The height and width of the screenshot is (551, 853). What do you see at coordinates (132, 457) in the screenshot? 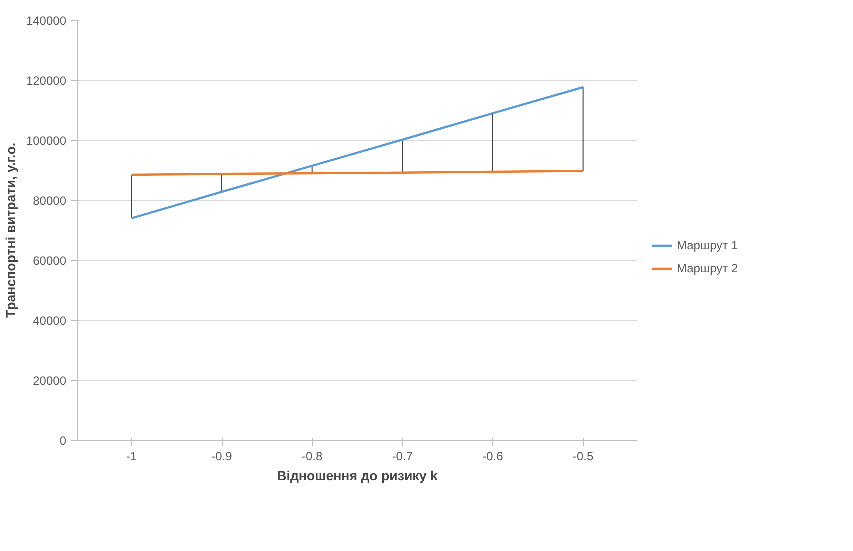
I see `x-tick-label: -1` at bounding box center [132, 457].